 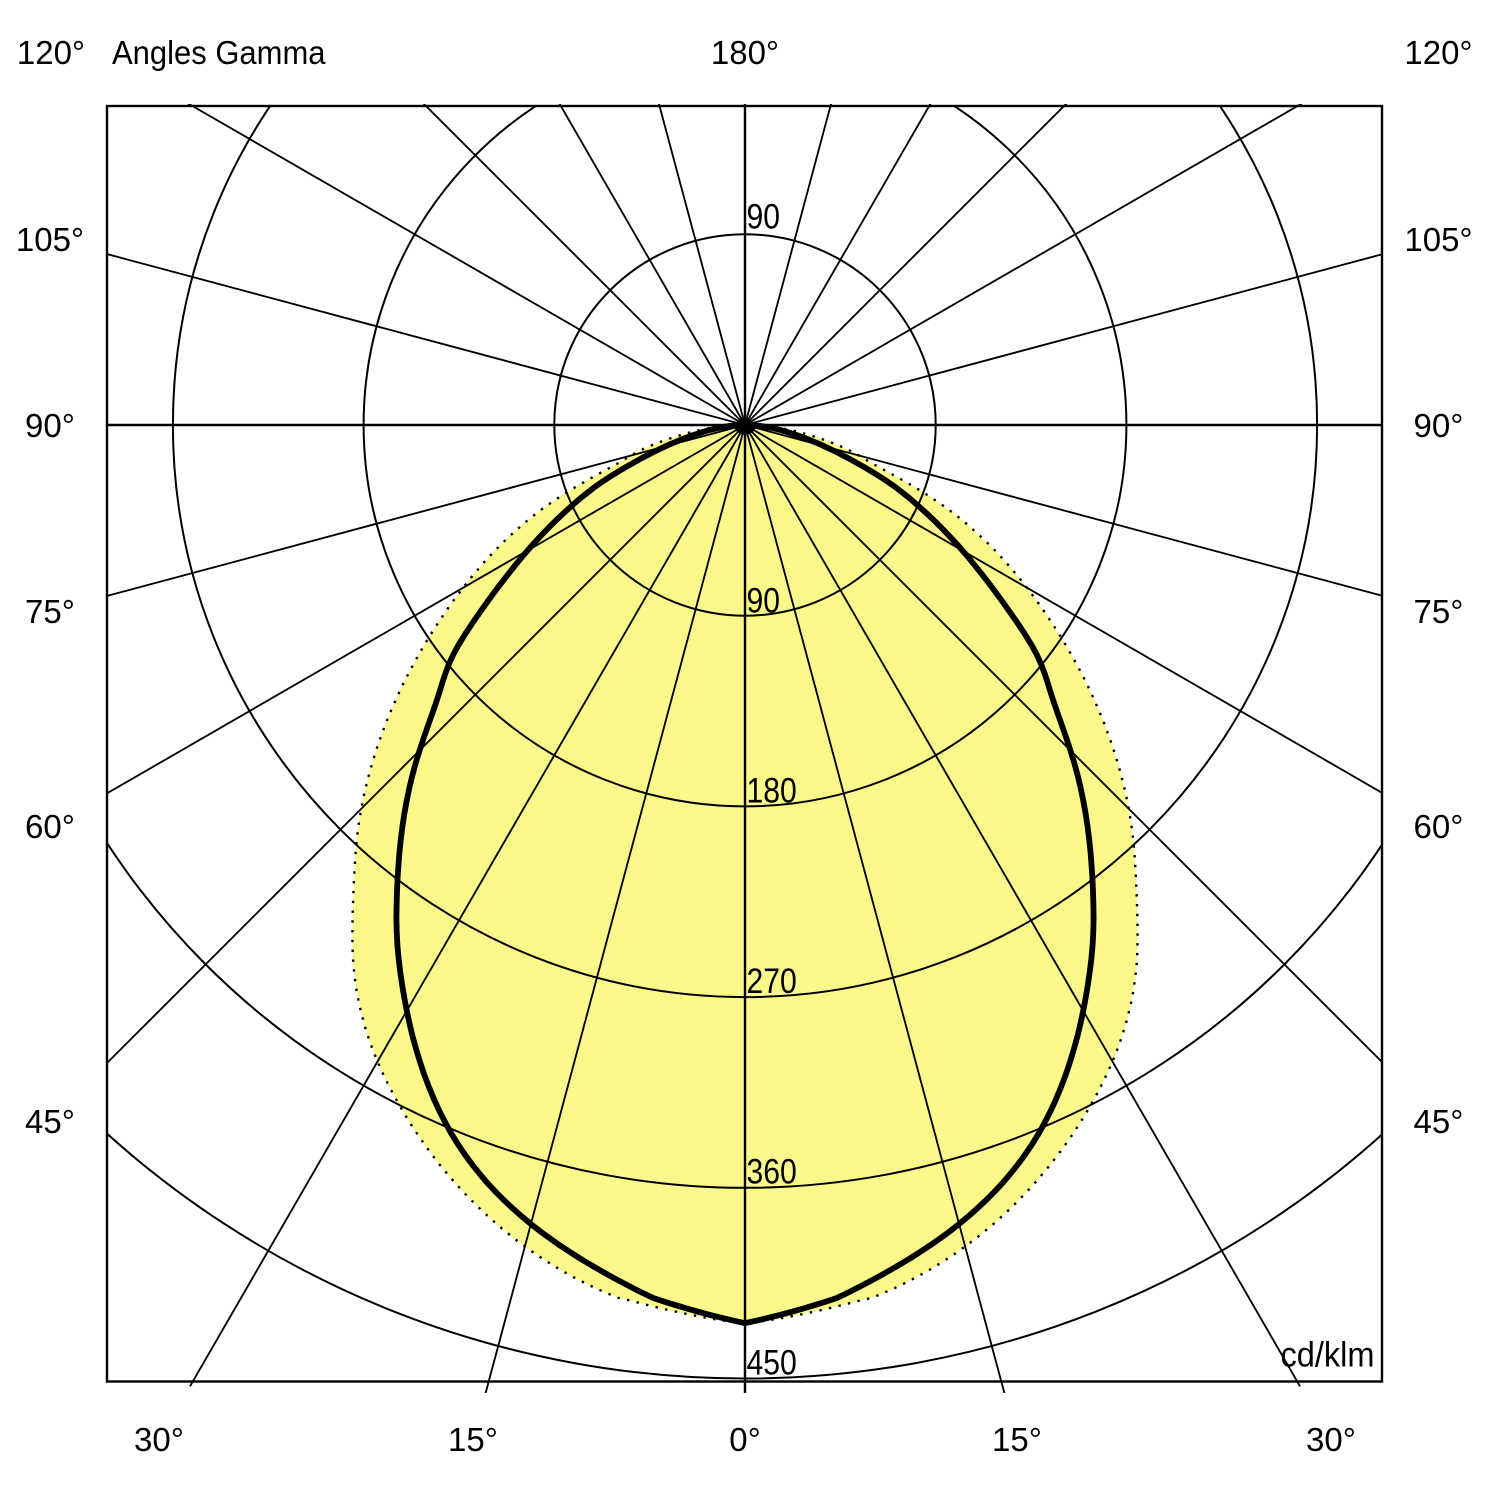 What do you see at coordinates (772, 791) in the screenshot?
I see `svg-text: 180` at bounding box center [772, 791].